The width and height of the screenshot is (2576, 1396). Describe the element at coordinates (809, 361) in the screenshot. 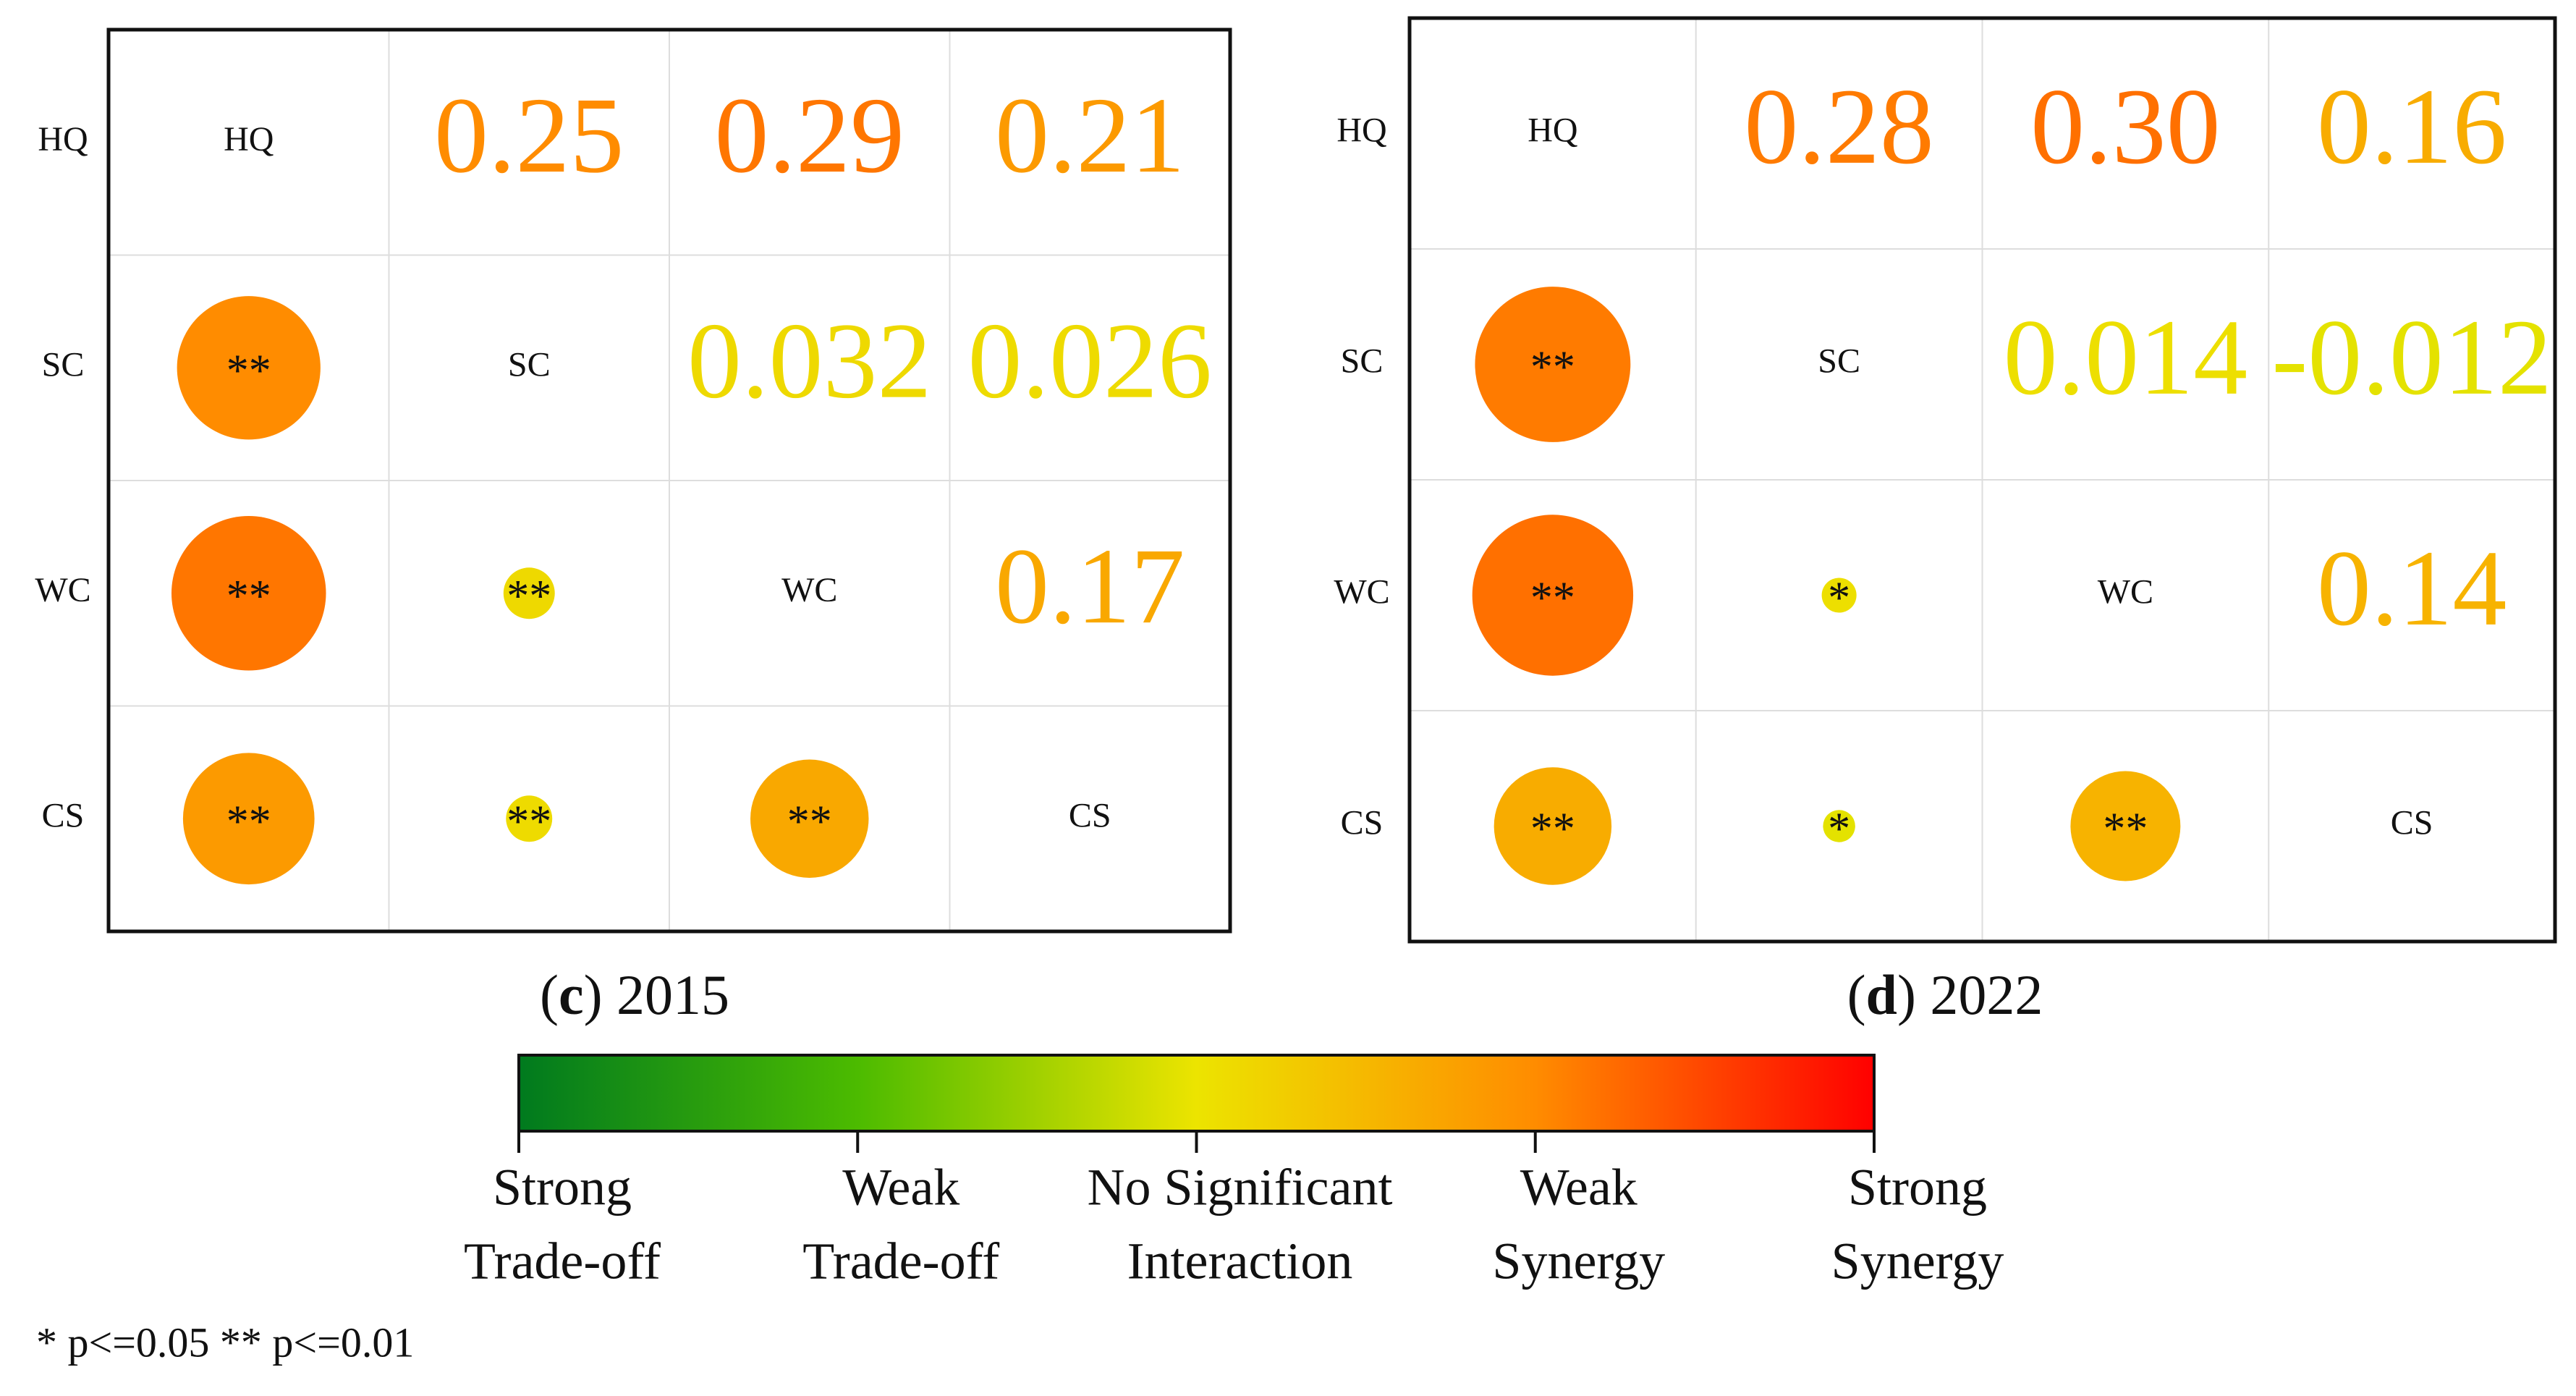

I see `correlation-value: 0.032` at that location.